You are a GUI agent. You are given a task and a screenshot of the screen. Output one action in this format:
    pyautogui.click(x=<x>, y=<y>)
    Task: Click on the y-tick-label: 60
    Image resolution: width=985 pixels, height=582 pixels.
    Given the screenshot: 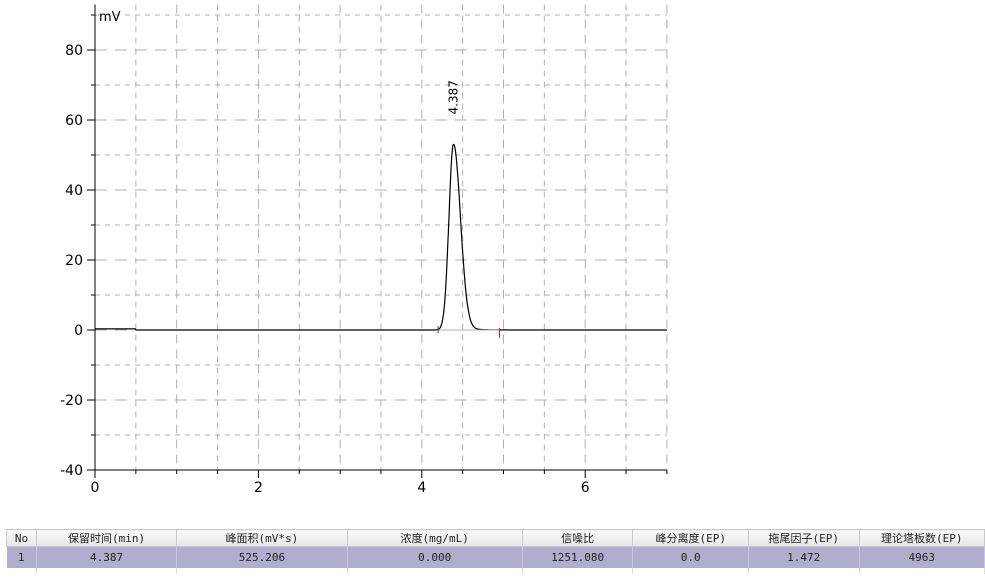 What is the action you would take?
    pyautogui.click(x=74, y=121)
    